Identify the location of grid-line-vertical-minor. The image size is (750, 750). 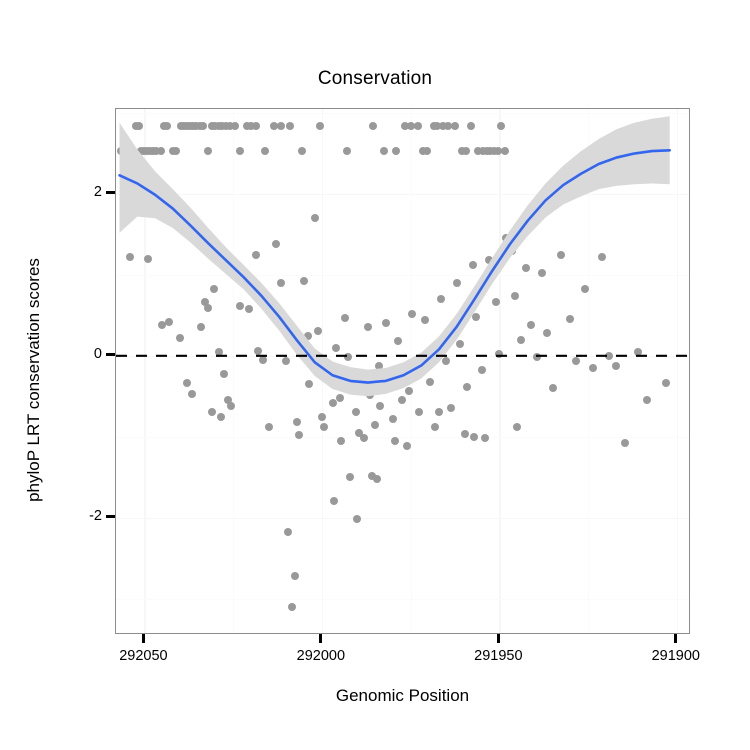
(589, 371).